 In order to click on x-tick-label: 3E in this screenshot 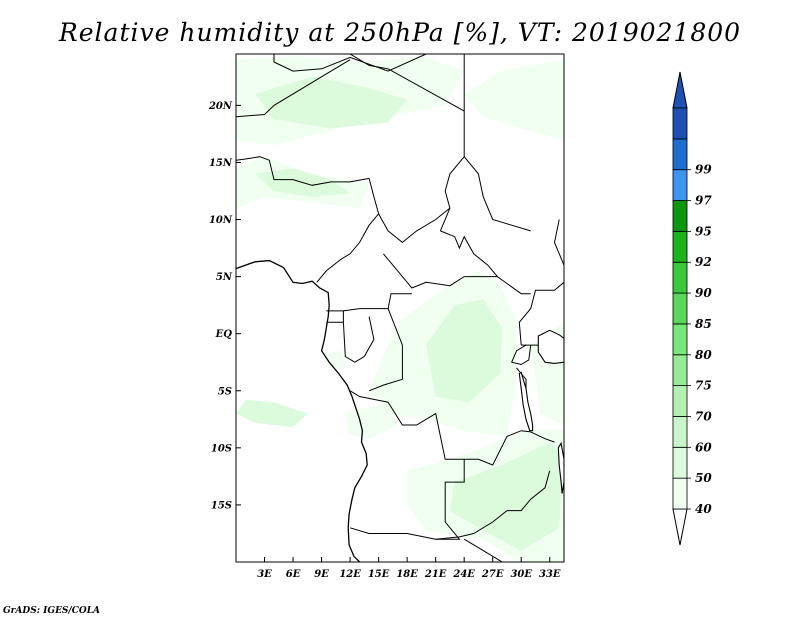, I will do `click(264, 574)`.